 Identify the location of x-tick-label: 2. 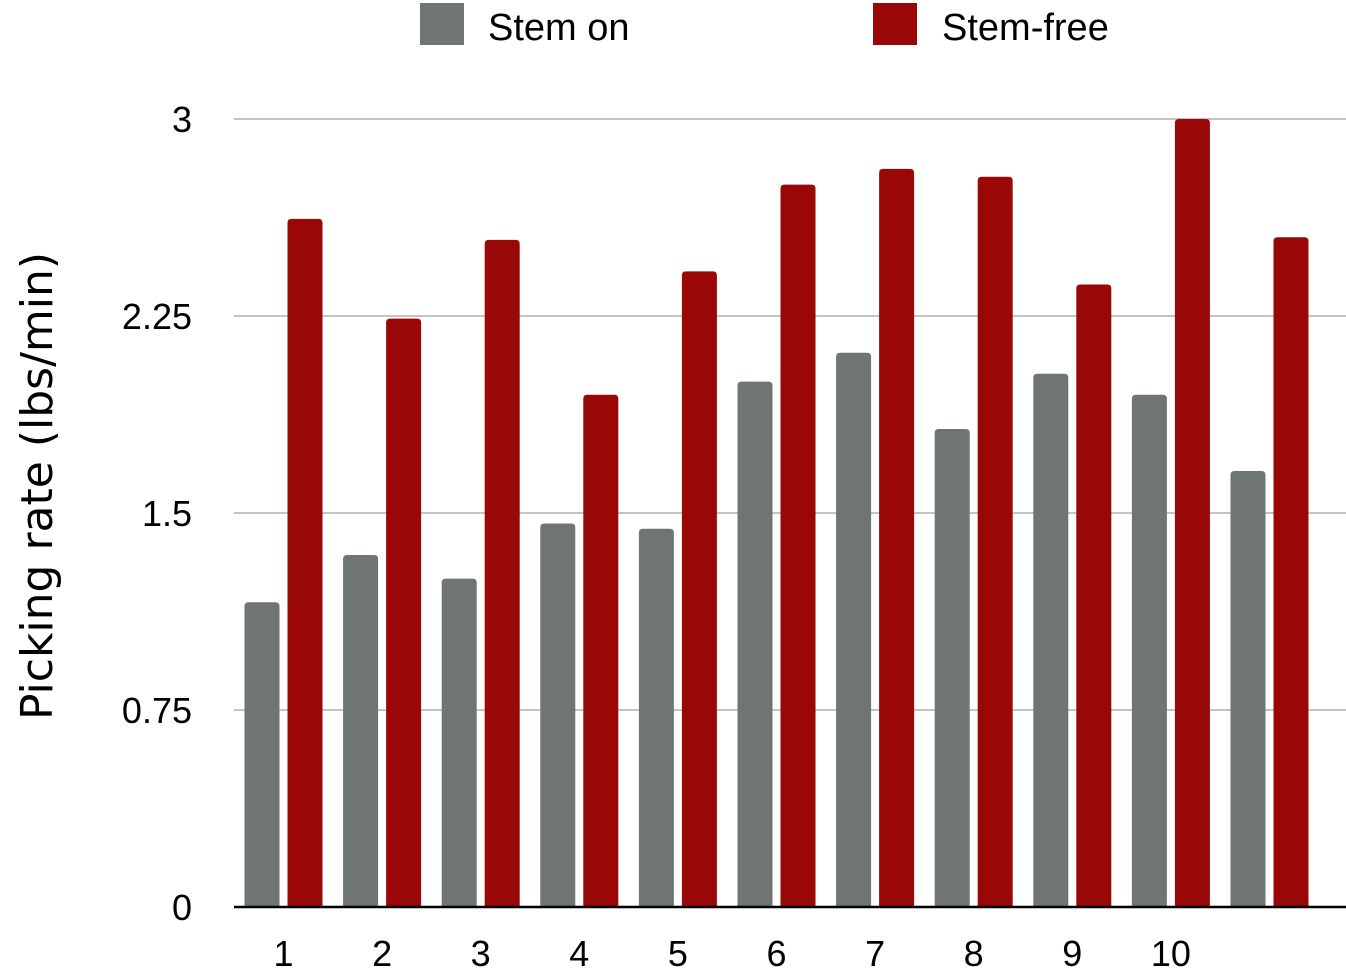
(382, 953).